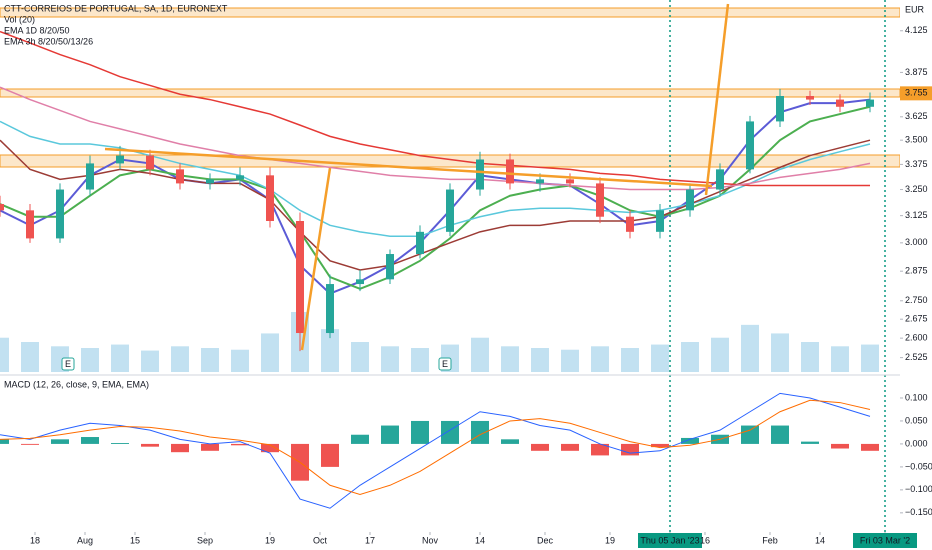 Image resolution: width=932 pixels, height=550 pixels. Describe the element at coordinates (19, 19) in the screenshot. I see `legend-entry: Vol (20)` at that location.